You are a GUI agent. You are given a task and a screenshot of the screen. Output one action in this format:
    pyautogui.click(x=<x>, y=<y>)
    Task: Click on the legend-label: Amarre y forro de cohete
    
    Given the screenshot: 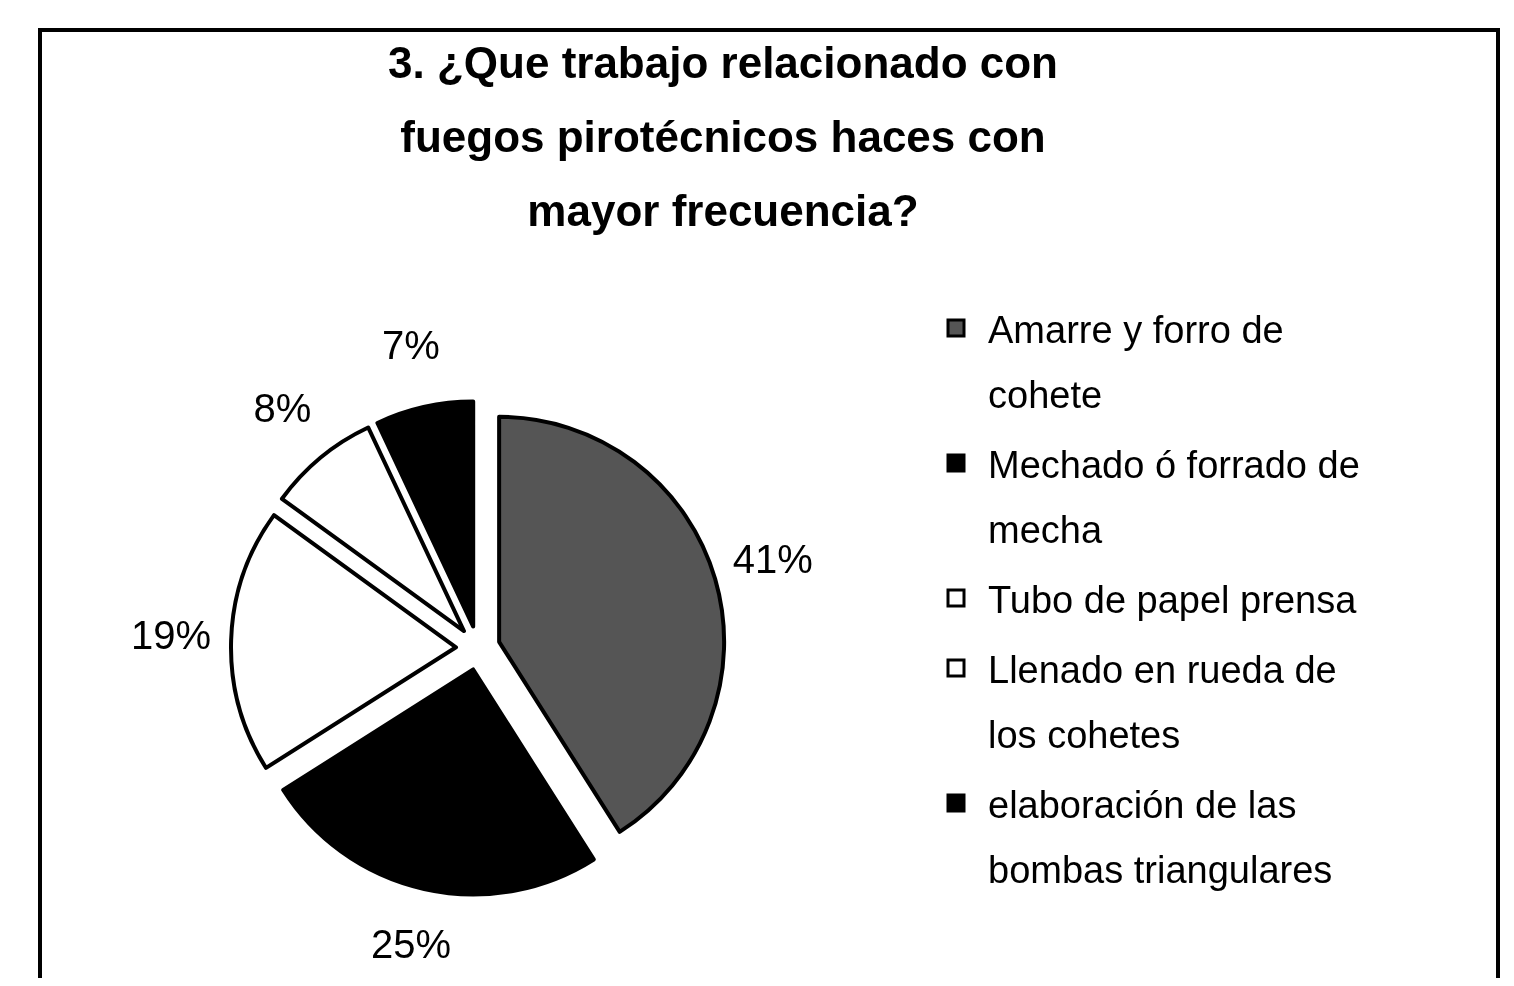 What is the action you would take?
    pyautogui.click(x=1136, y=363)
    